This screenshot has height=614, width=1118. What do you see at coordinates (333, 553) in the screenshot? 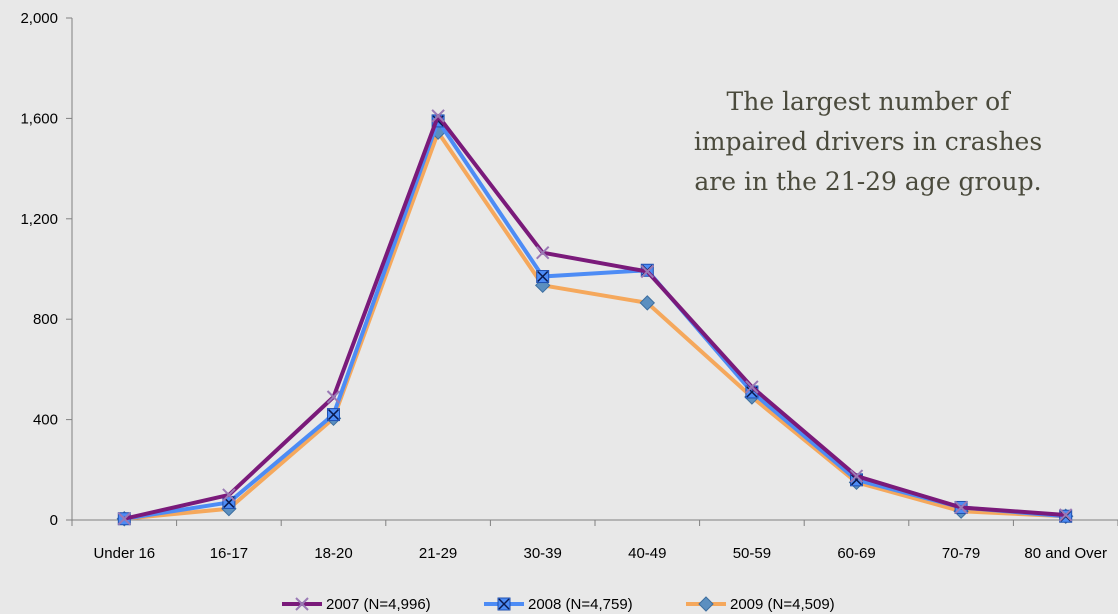
I see `x-tick-label: 18-20` at bounding box center [333, 553].